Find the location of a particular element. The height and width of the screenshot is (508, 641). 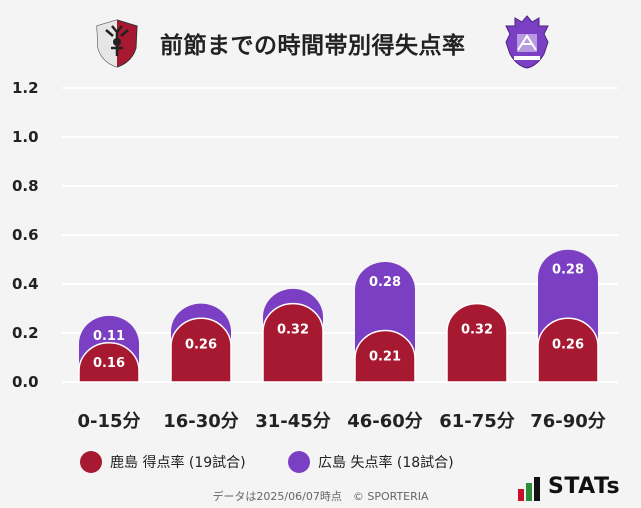

x-axis-ticks: 0-15分 16-30分 31-45分 46-60分 61-75分 76-90分 is located at coordinates (341, 421).